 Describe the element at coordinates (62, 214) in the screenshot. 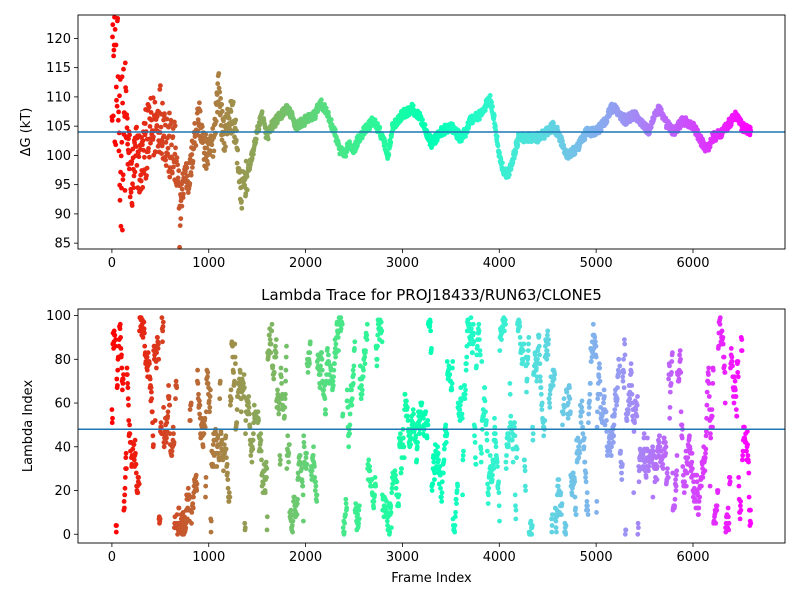

I see `y-tick-label: 90` at that location.